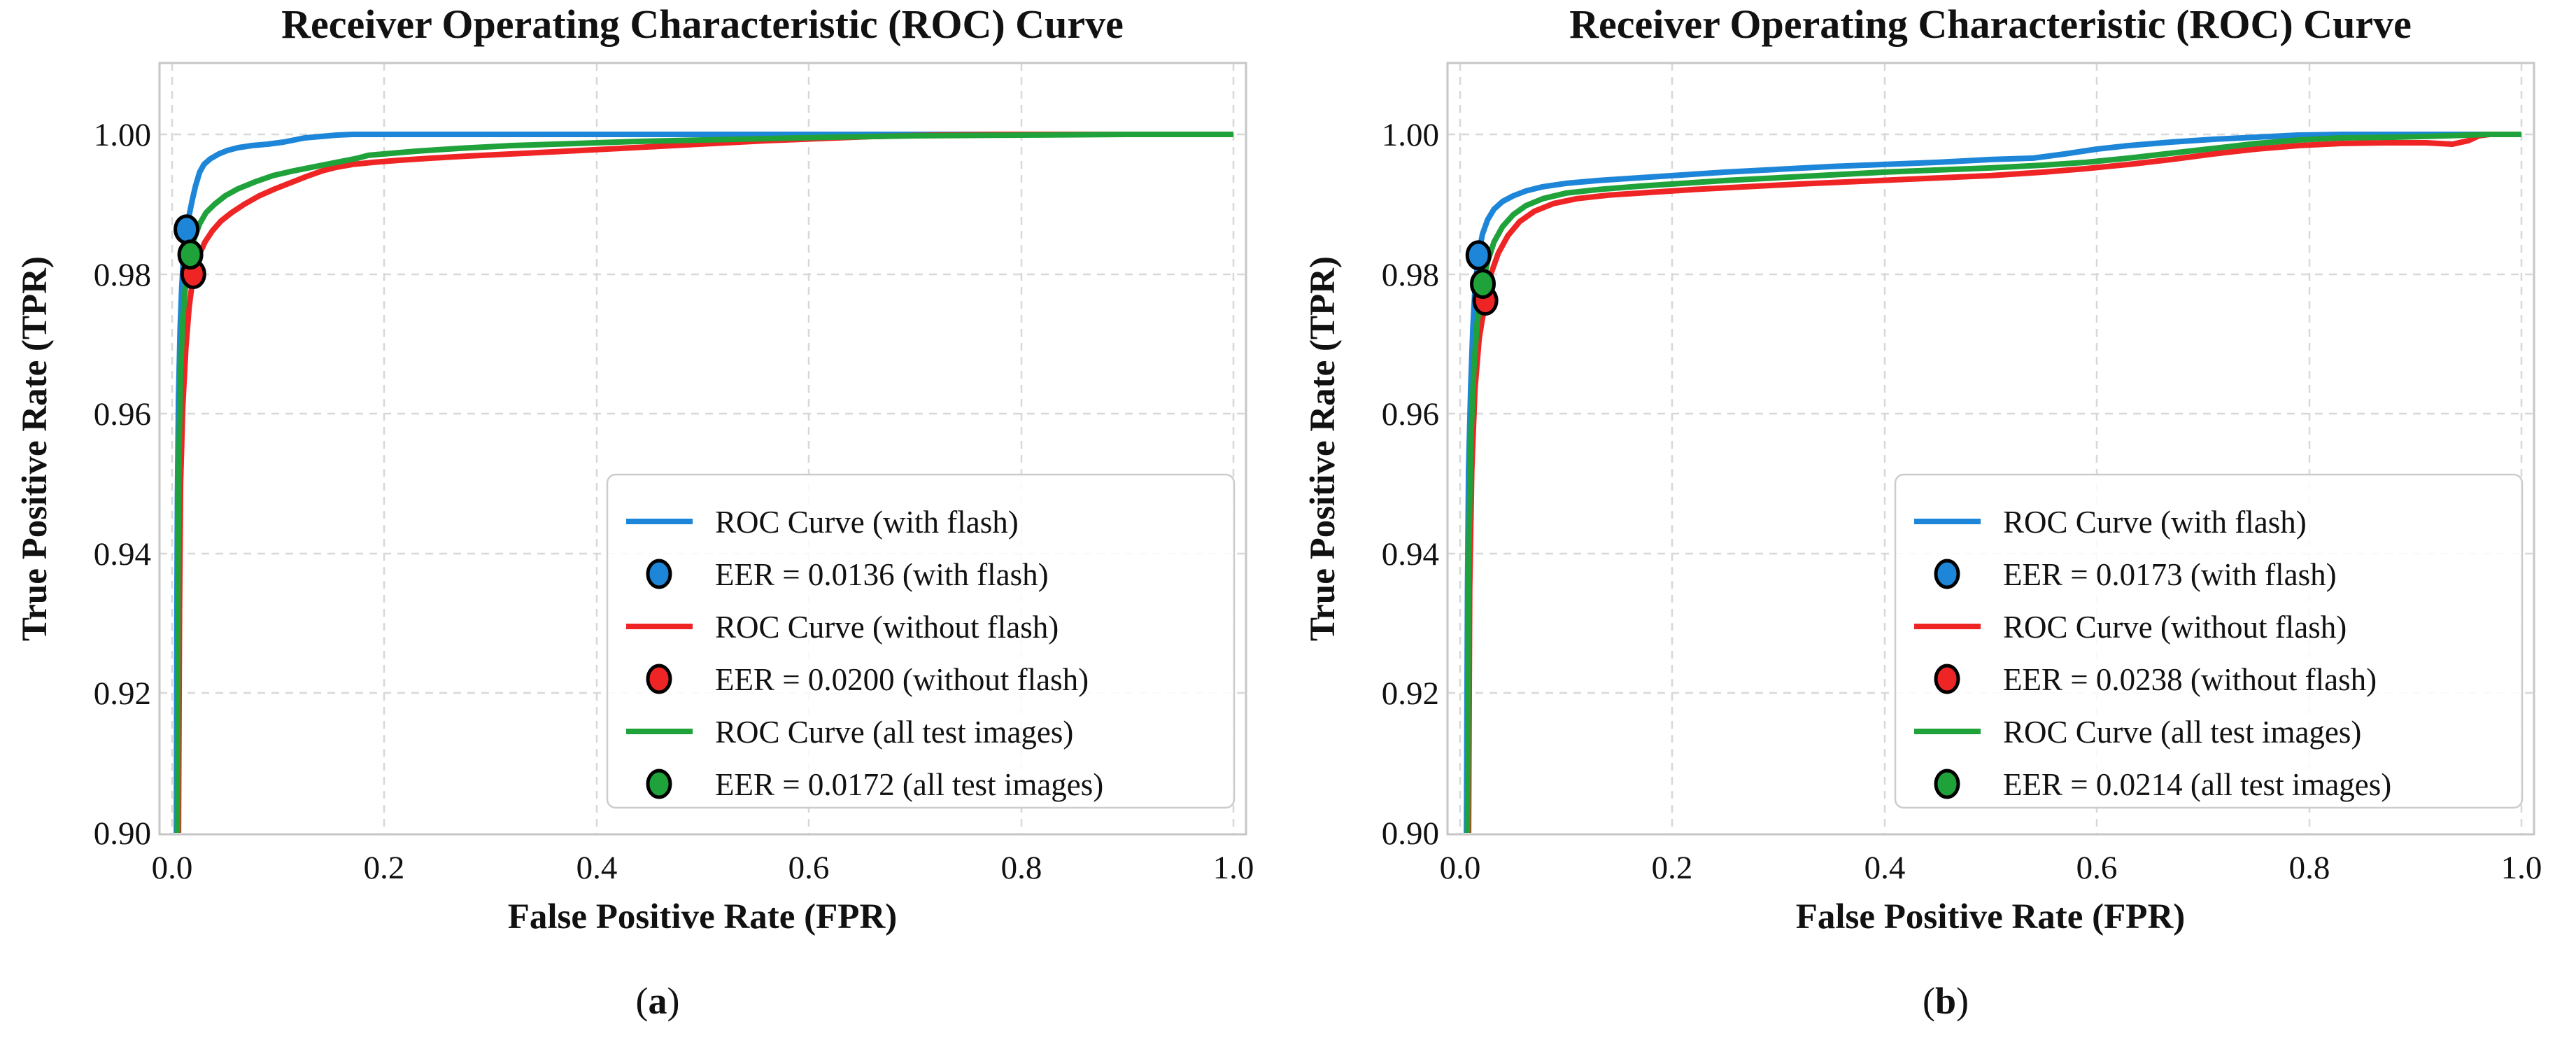  Describe the element at coordinates (909, 784) in the screenshot. I see `legend-label: EER = 0.0172 (all test images)` at that location.